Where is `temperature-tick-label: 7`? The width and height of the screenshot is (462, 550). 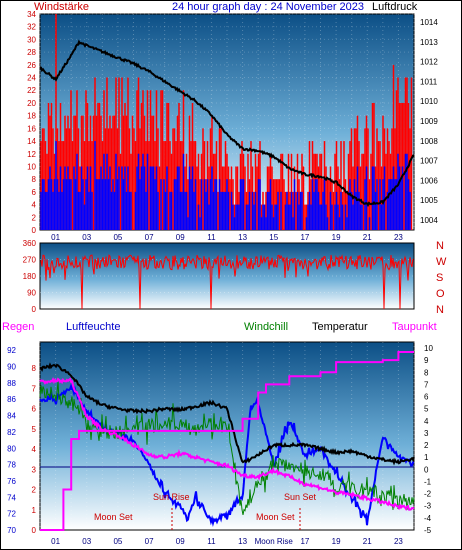
temperature-tick-label: 7 is located at coordinates (426, 384).